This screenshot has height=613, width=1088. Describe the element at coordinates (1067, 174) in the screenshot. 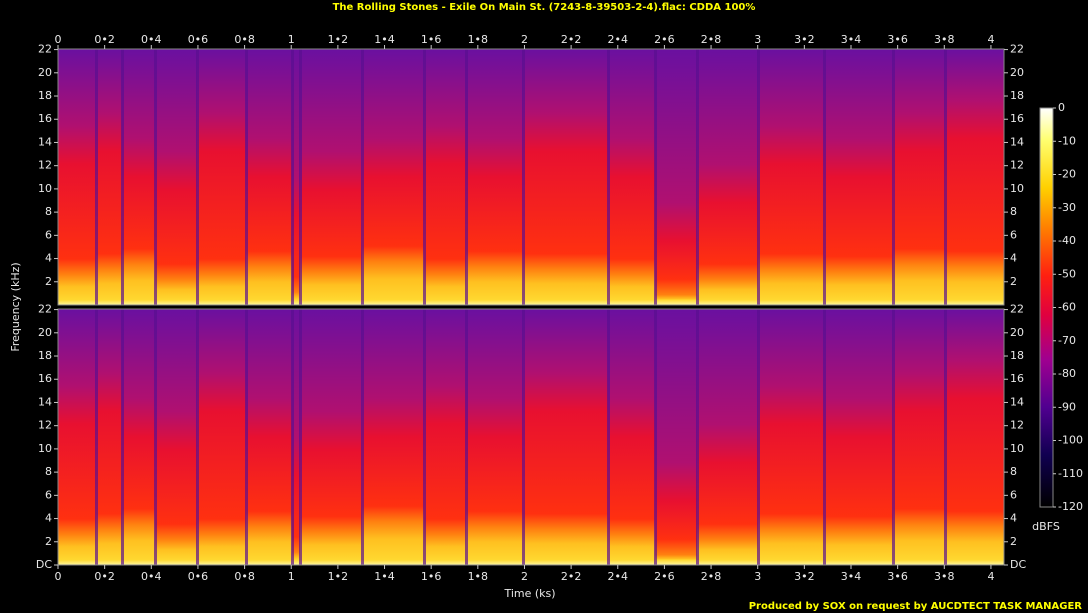

I see `colorbar-tick-label: -20` at that location.